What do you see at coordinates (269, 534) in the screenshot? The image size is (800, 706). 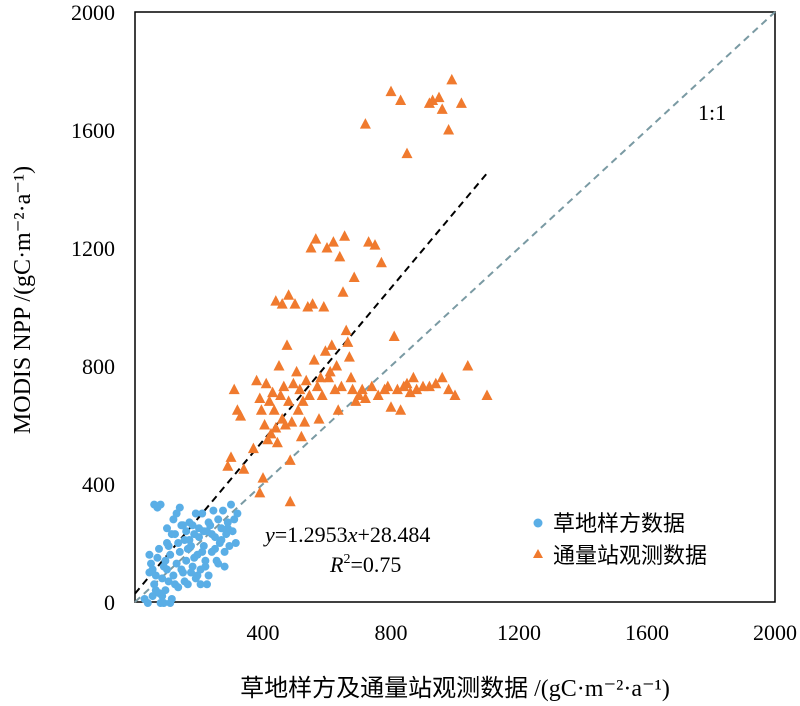 I see `equation-y: y` at bounding box center [269, 534].